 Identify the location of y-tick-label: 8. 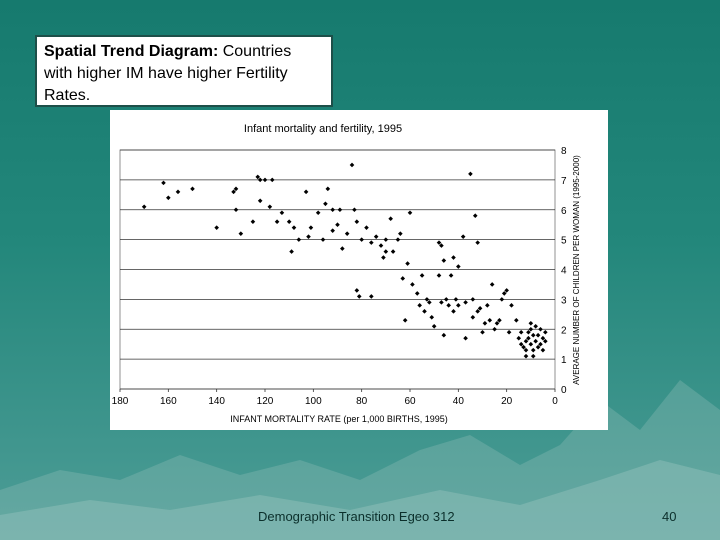
(564, 151).